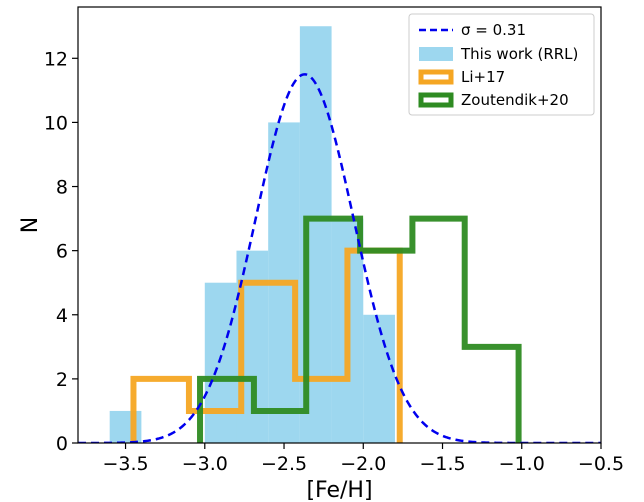  Describe the element at coordinates (56, 59) in the screenshot. I see `y-tick-label: 12` at that location.